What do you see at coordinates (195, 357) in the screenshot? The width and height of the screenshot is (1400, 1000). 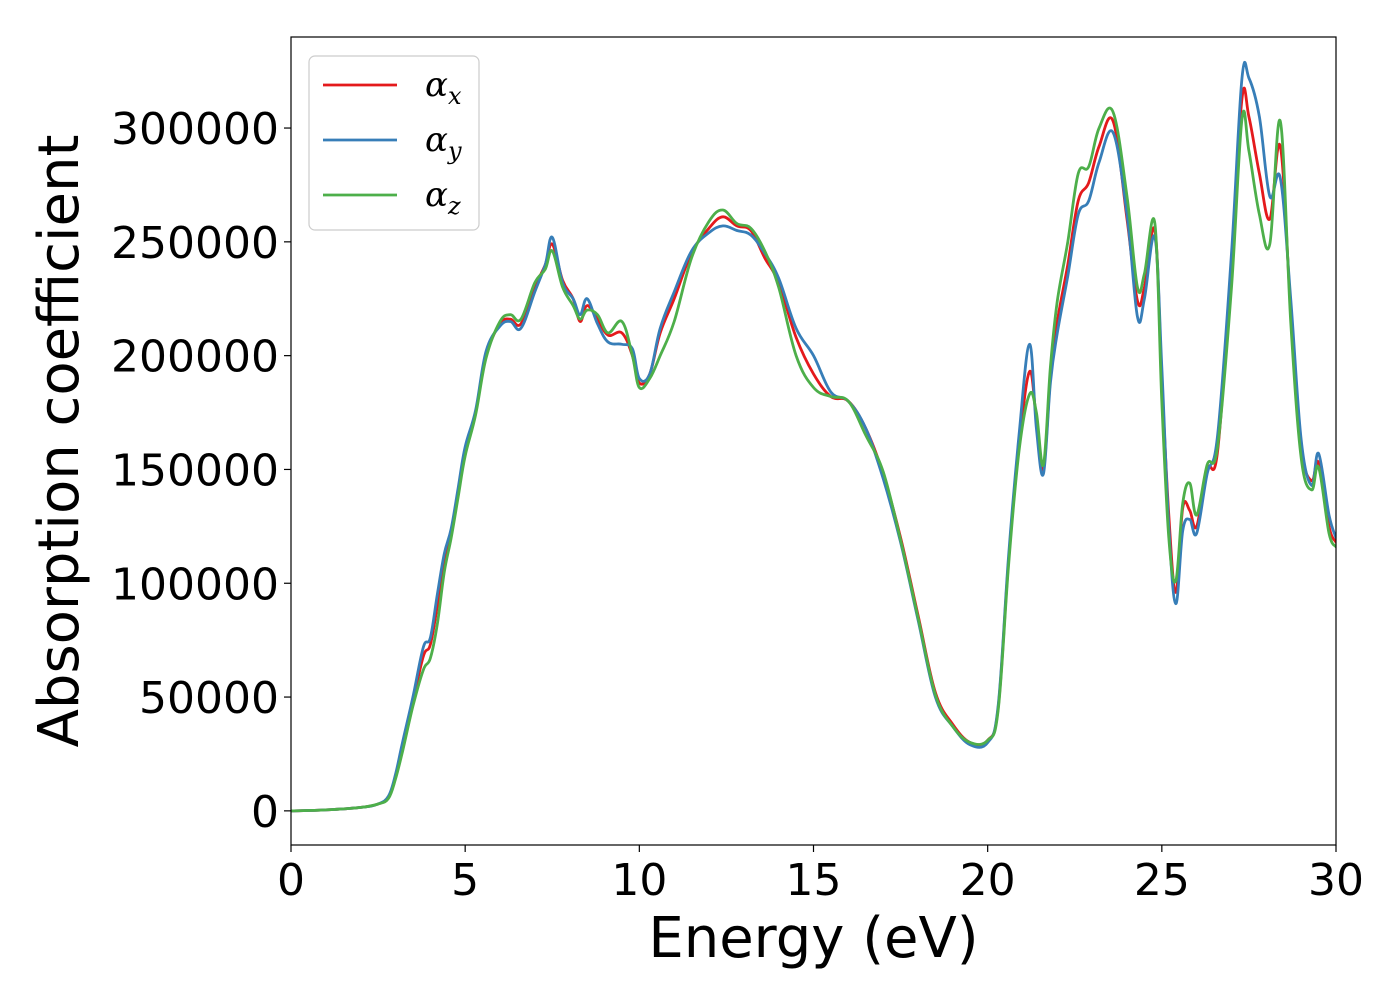 I see `y-tick-label: 200000` at bounding box center [195, 357].